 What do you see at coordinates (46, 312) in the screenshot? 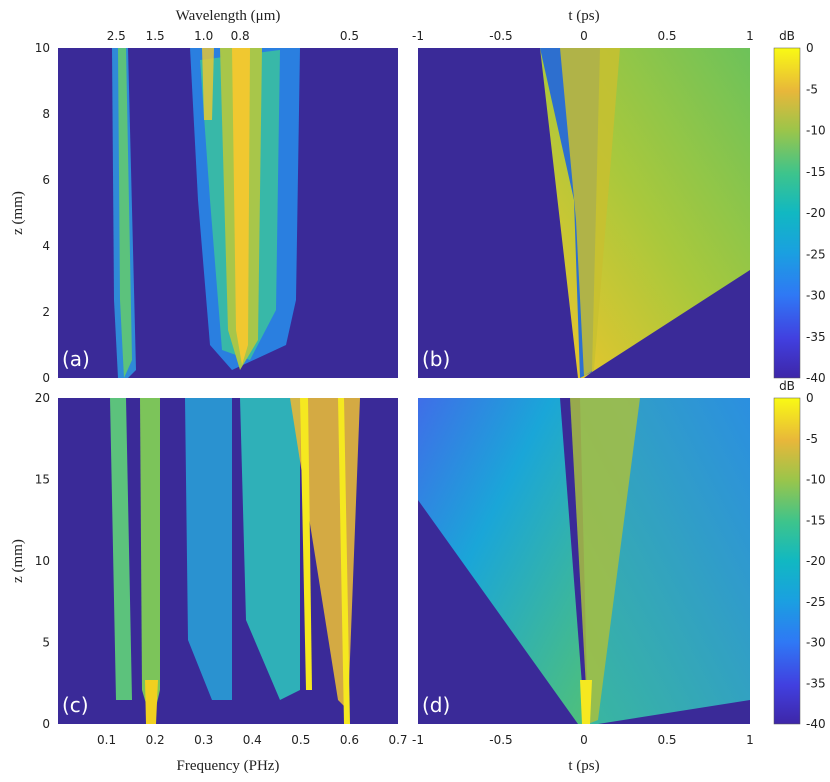
I see `ytick-a: 2` at bounding box center [46, 312].